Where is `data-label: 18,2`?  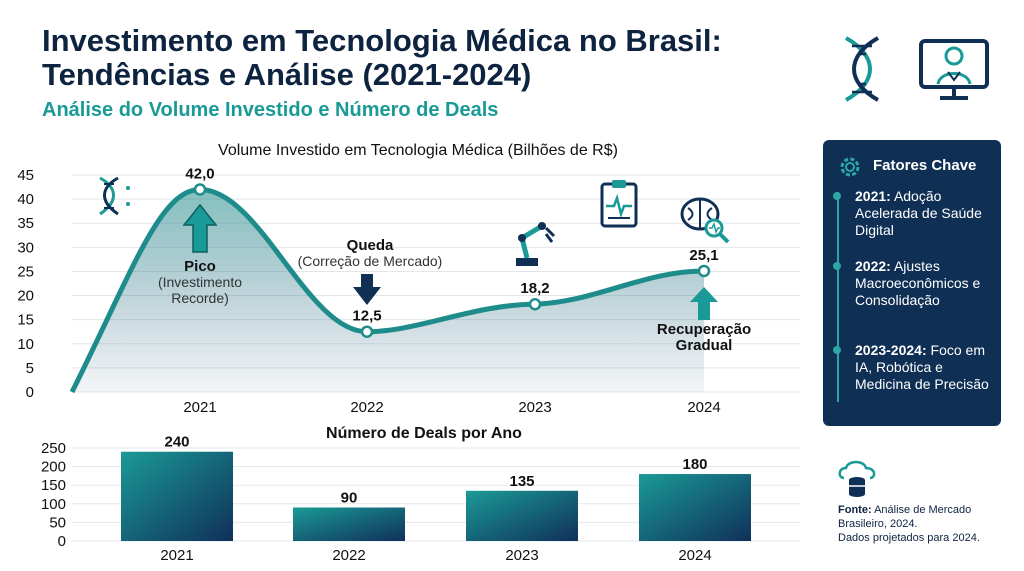
data-label: 18,2 is located at coordinates (534, 288).